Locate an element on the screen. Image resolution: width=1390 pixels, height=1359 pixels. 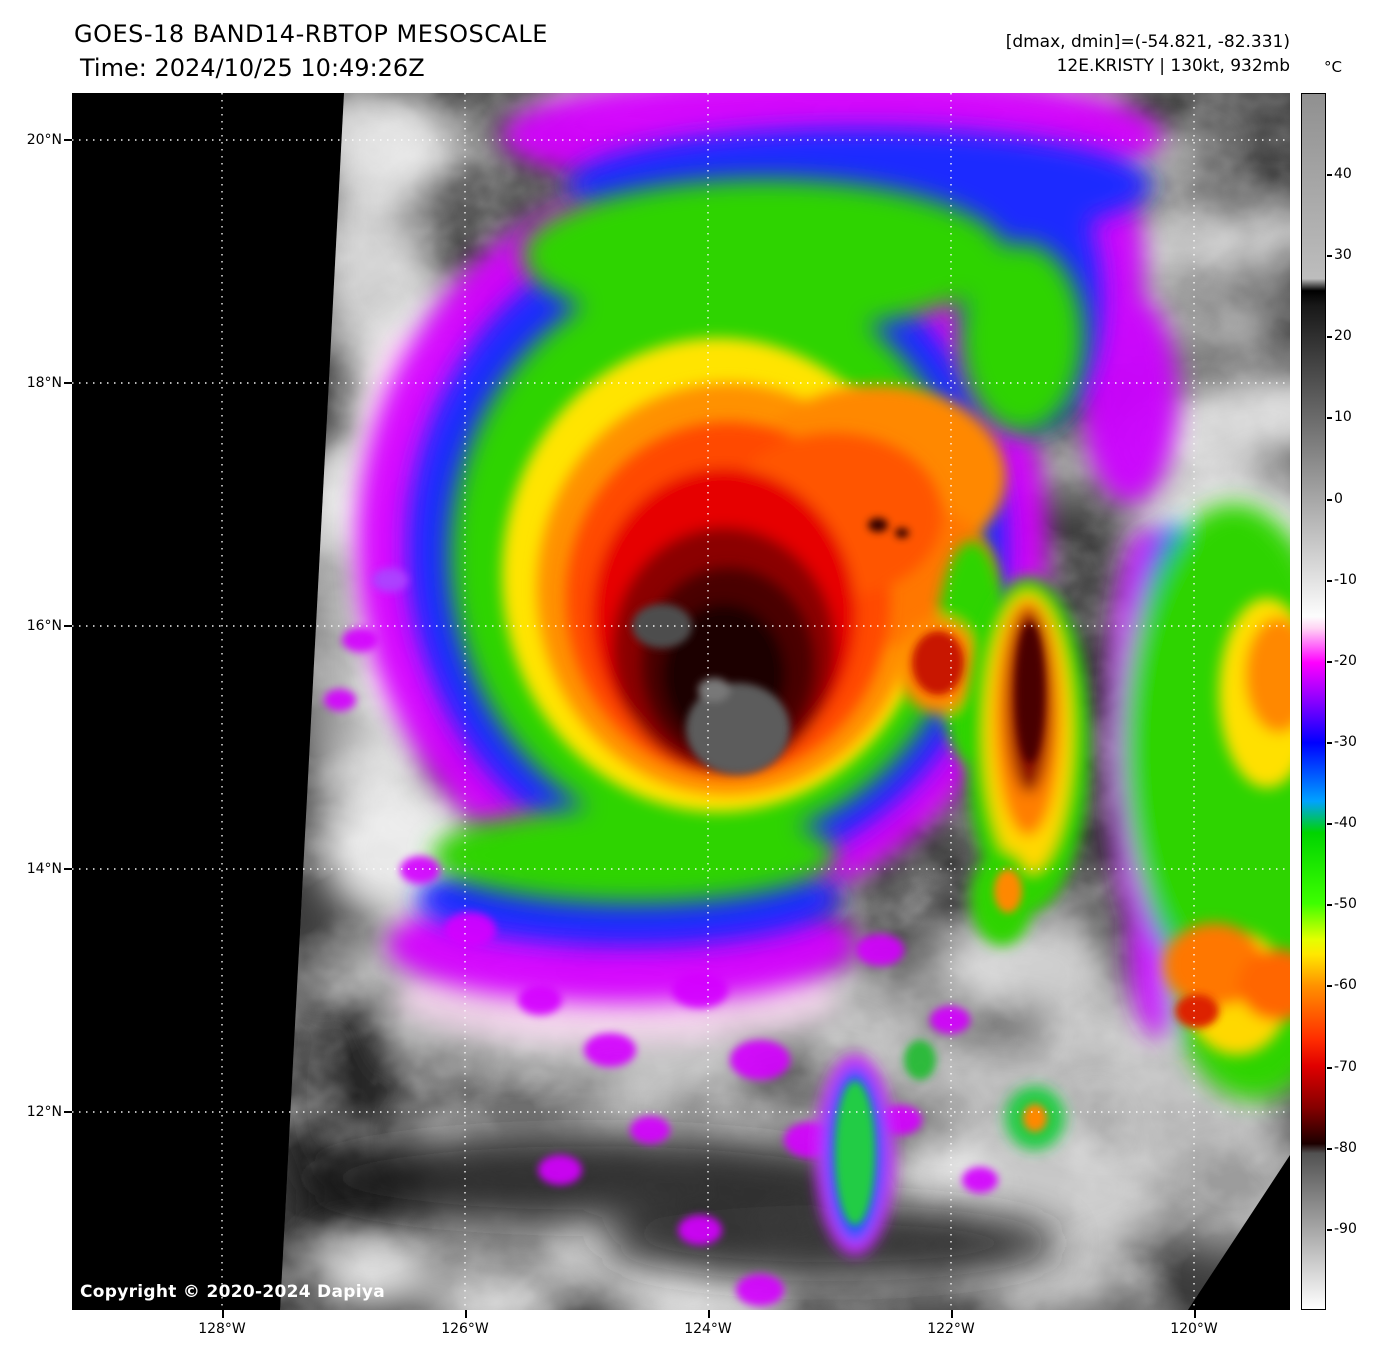
colorbar-tick-label: -10 is located at coordinates (1345, 580).